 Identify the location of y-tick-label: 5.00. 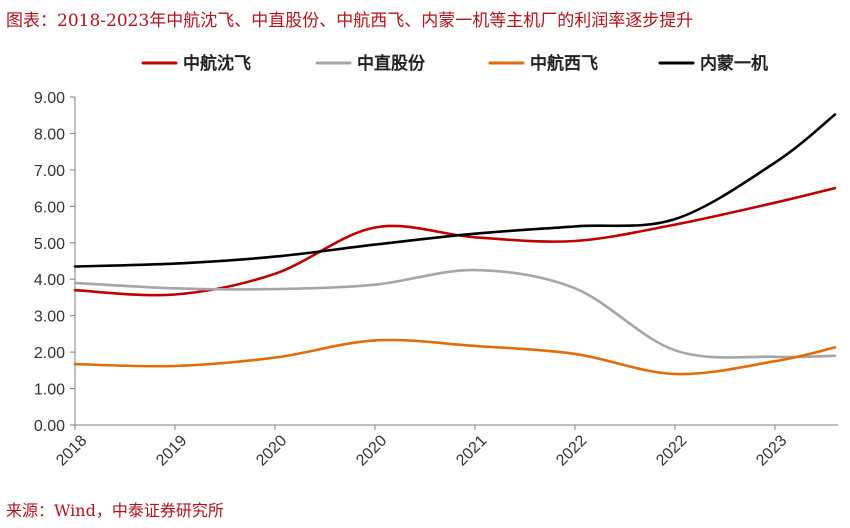
(49, 244).